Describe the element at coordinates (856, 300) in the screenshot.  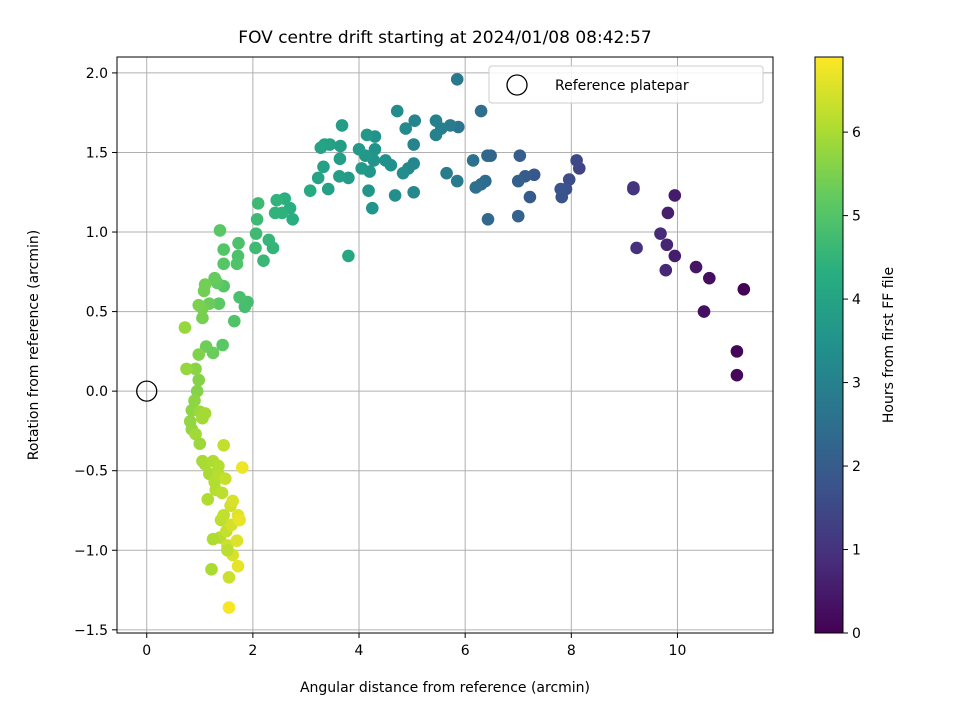
I see `colorbar-tick-label: 4` at that location.